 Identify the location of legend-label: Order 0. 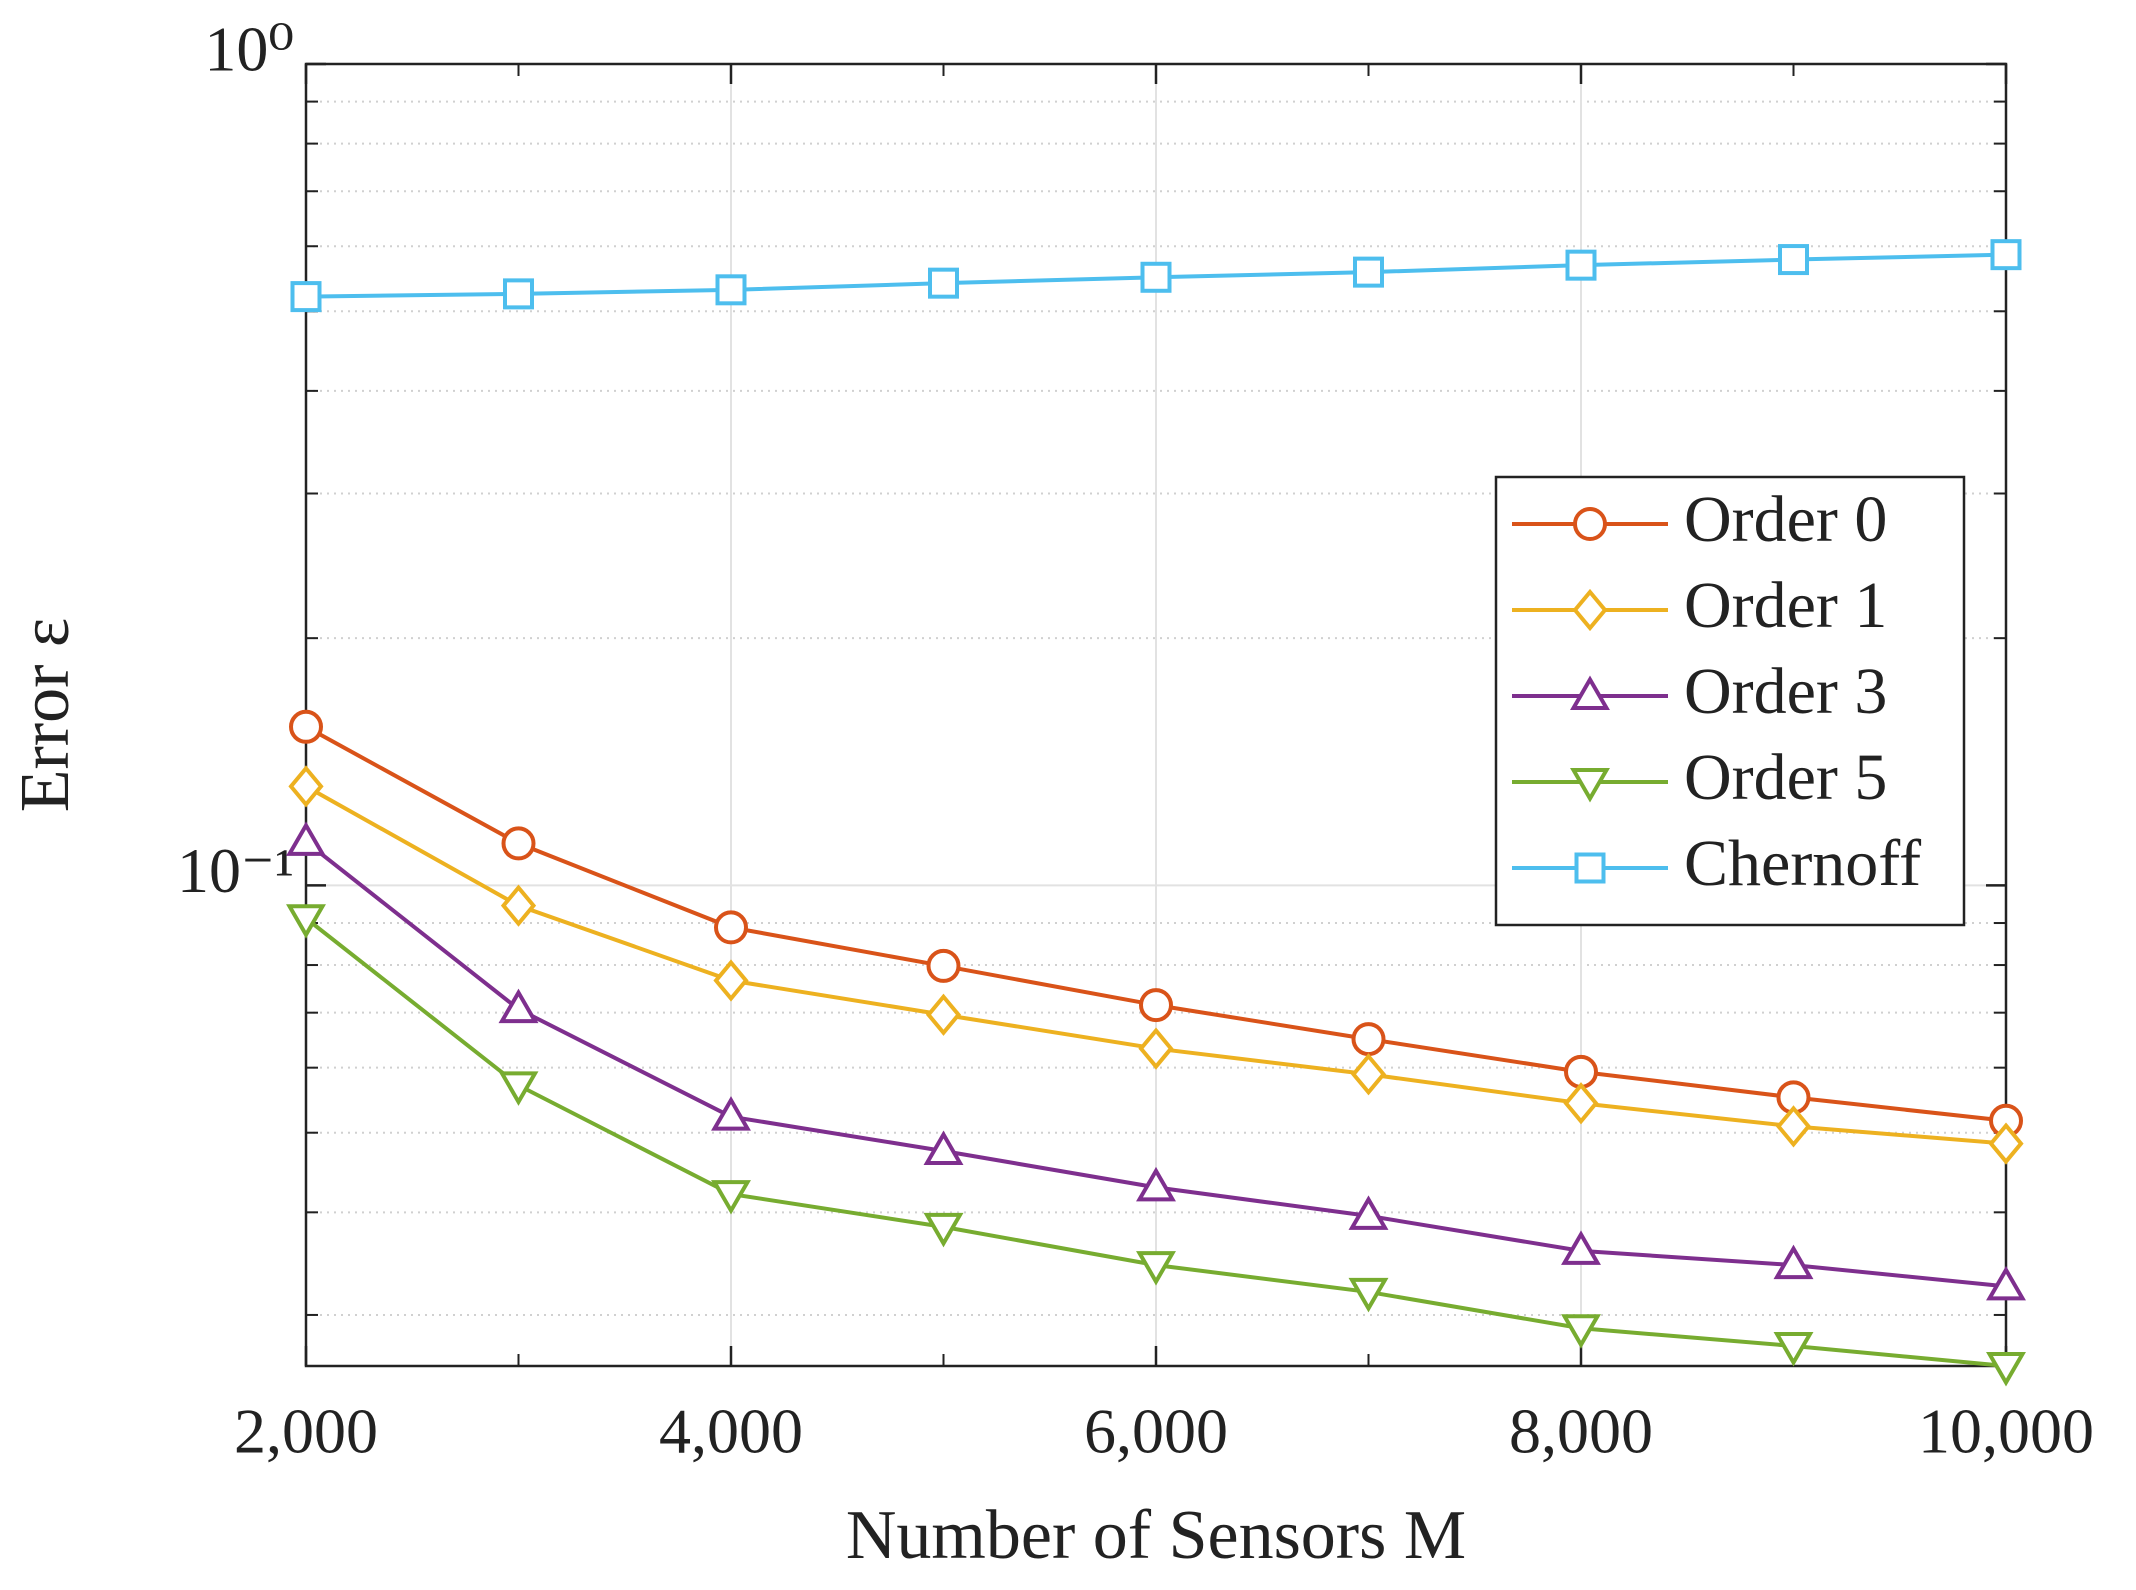
(1785, 519).